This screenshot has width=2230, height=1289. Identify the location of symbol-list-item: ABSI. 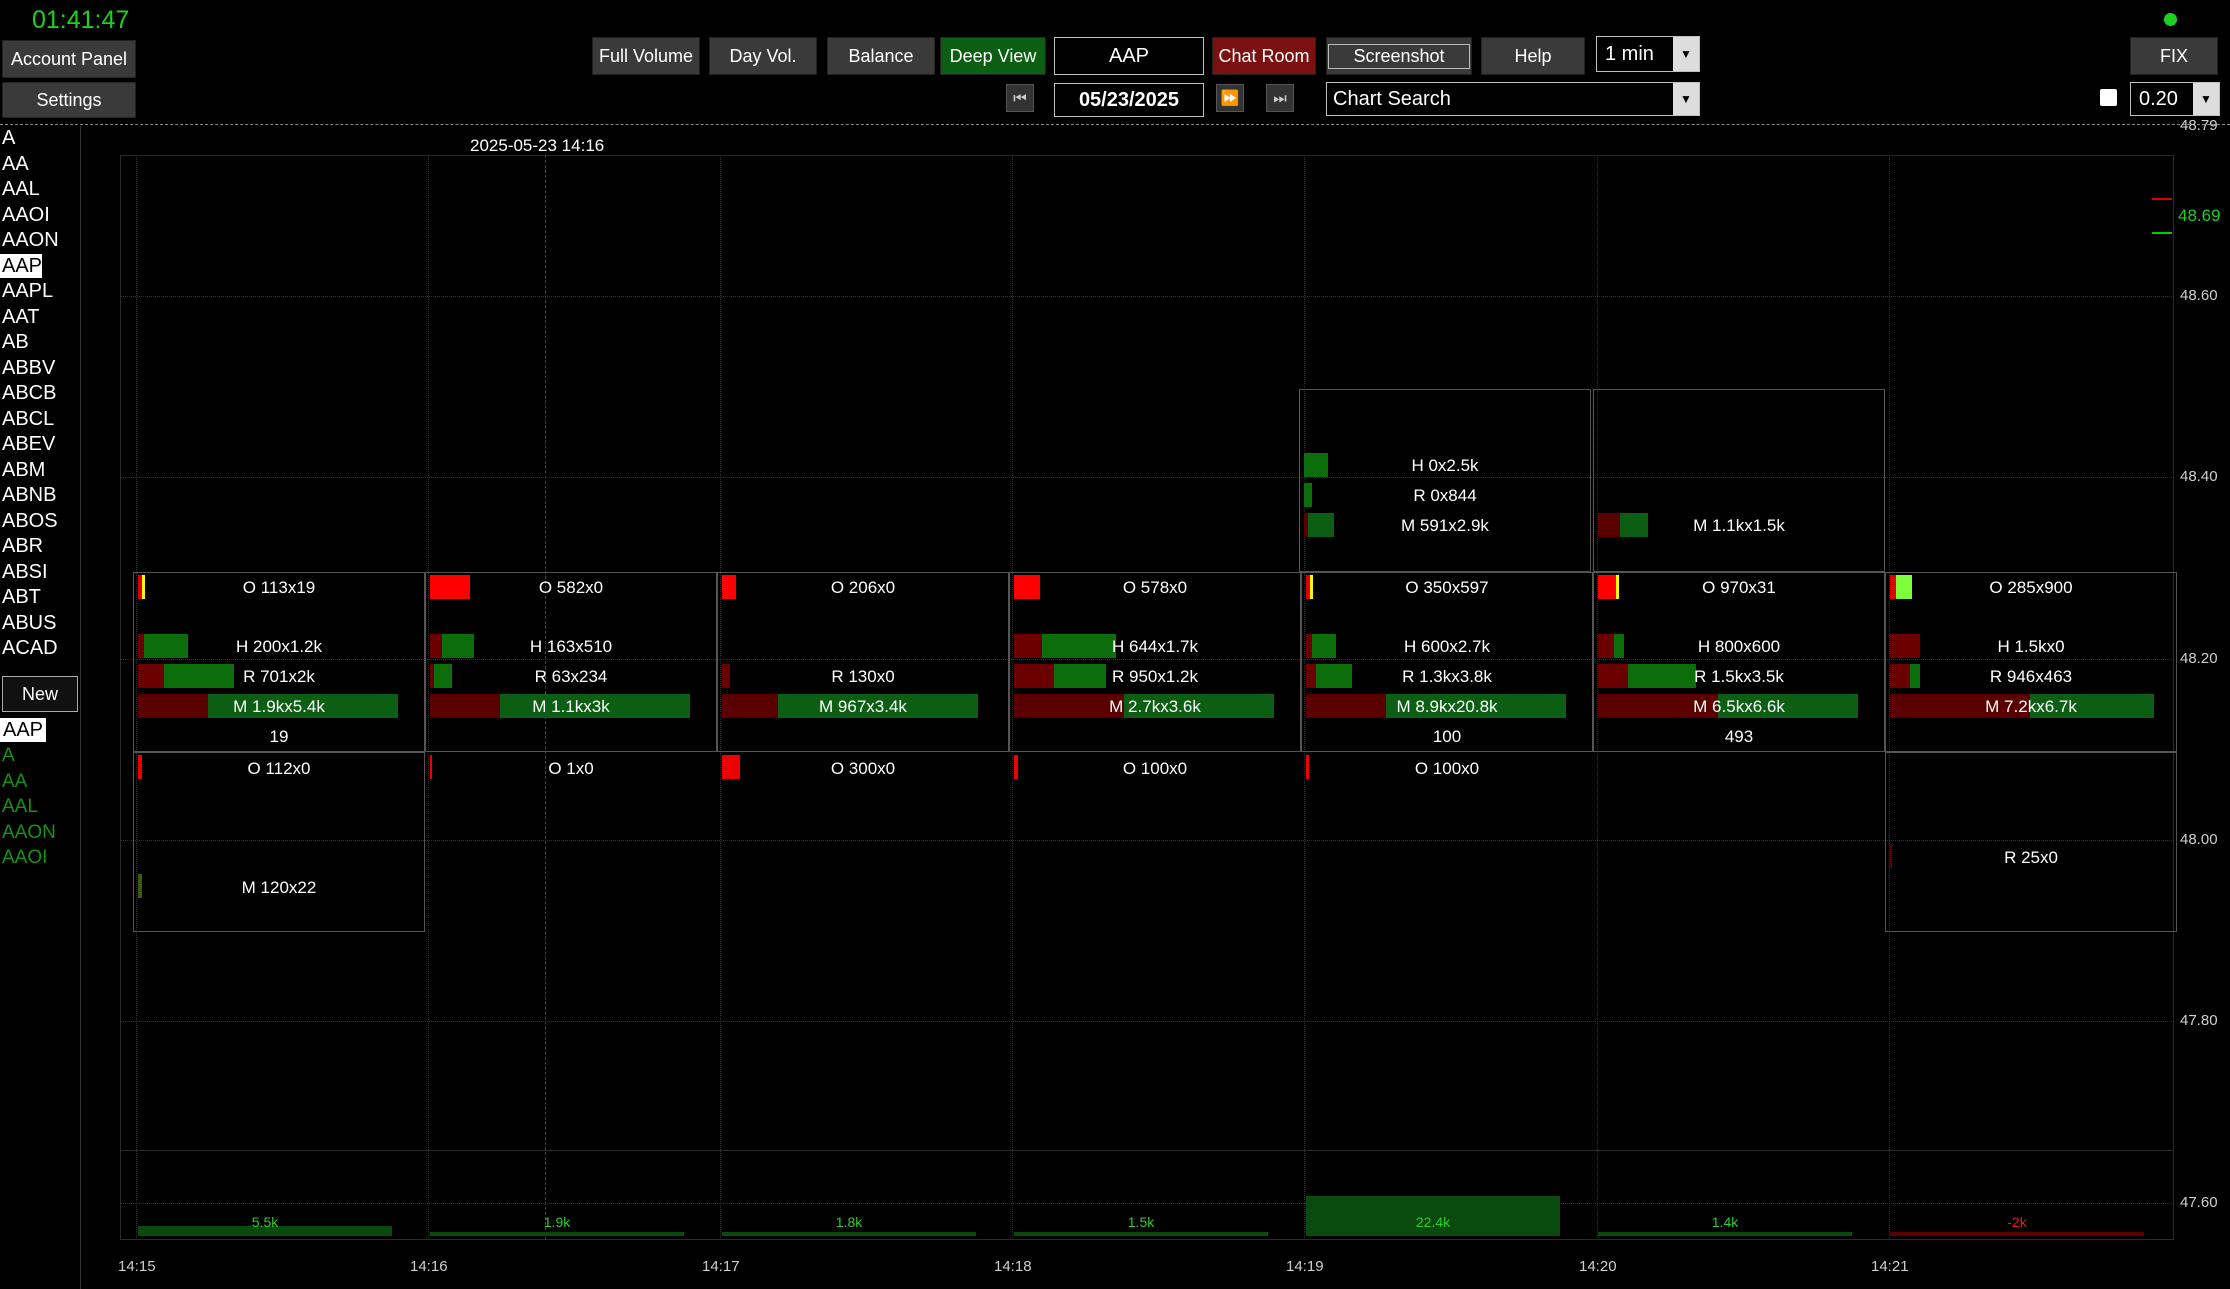
(25, 571).